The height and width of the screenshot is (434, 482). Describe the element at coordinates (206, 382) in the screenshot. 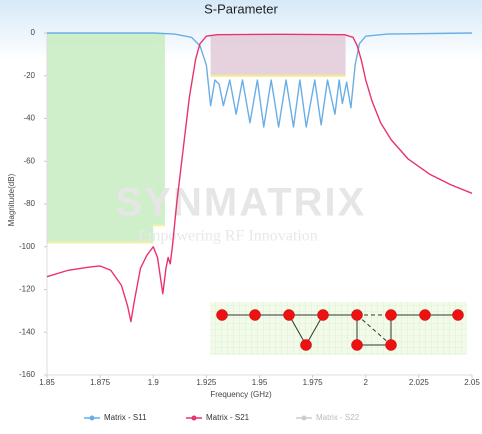

I see `x-tick-label: 1.925` at that location.